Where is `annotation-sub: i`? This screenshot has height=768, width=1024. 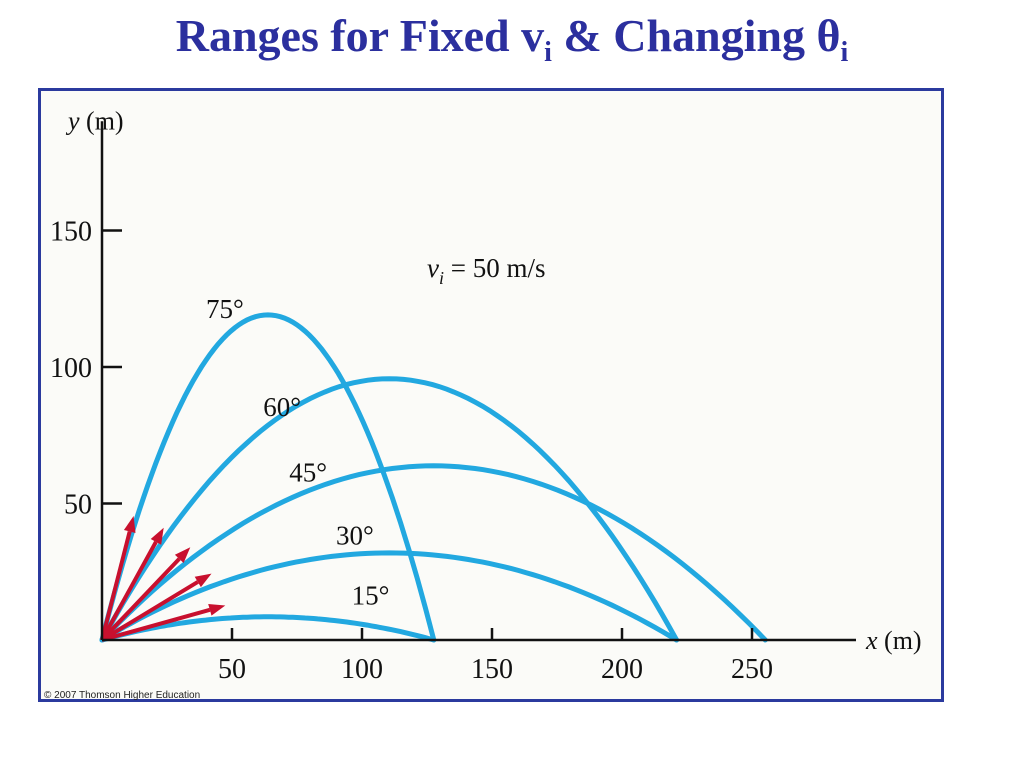
annotation-sub: i is located at coordinates (441, 278).